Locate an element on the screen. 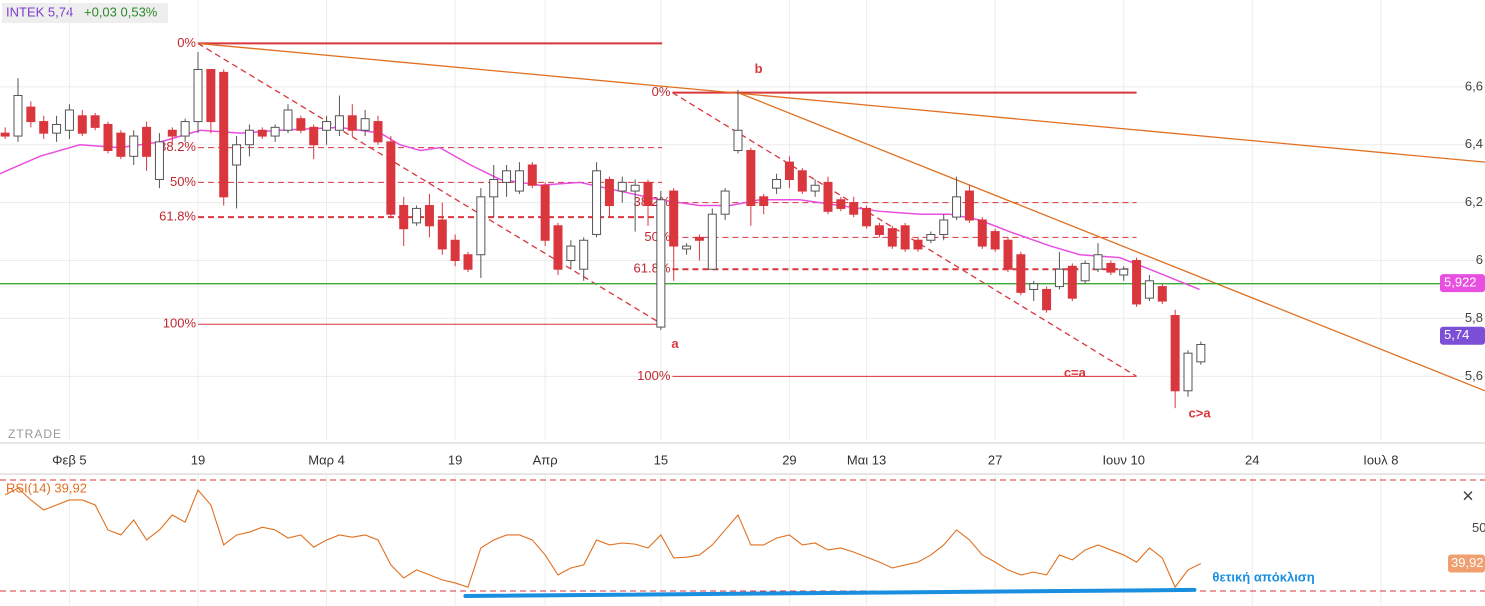 The height and width of the screenshot is (606, 1485). price-tag is located at coordinates (1462, 283).